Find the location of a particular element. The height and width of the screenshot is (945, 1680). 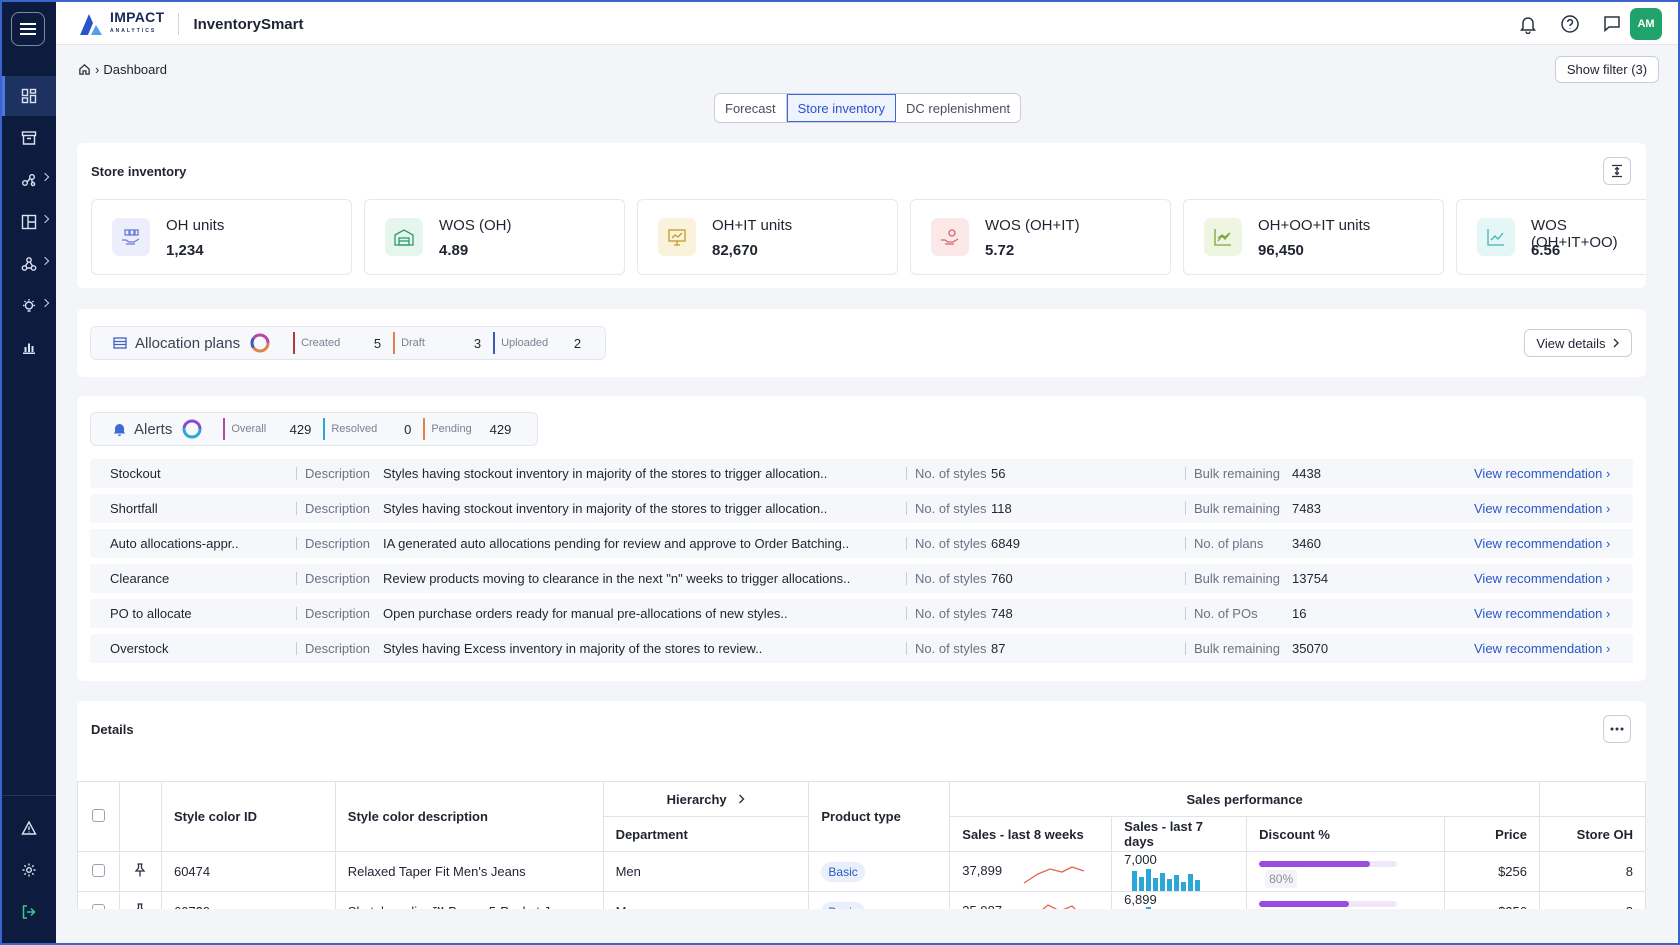

alert-metric-1-label: No. of styles is located at coordinates (951, 473).